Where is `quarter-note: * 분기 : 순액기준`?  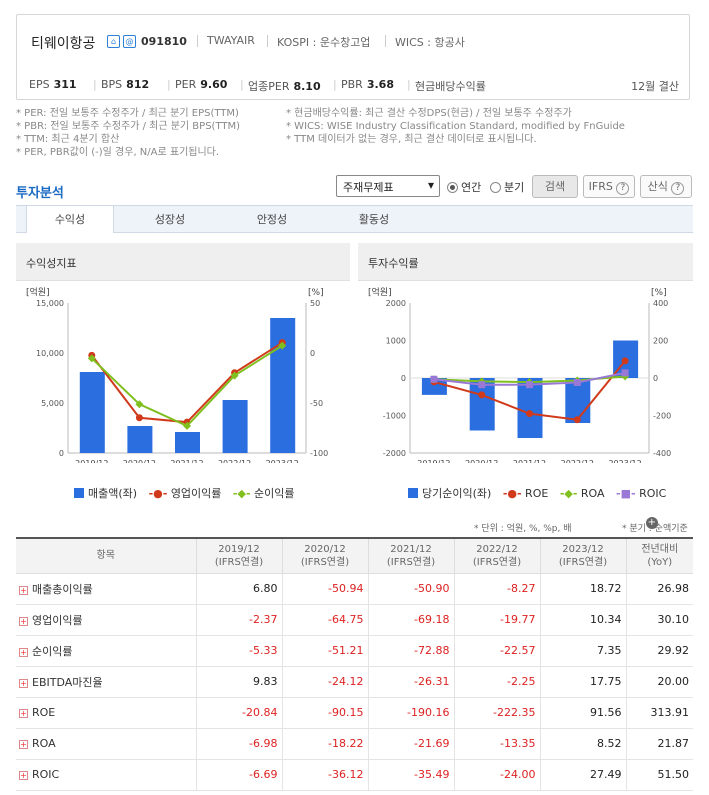 quarter-note: * 분기 : 순액기준 is located at coordinates (655, 529).